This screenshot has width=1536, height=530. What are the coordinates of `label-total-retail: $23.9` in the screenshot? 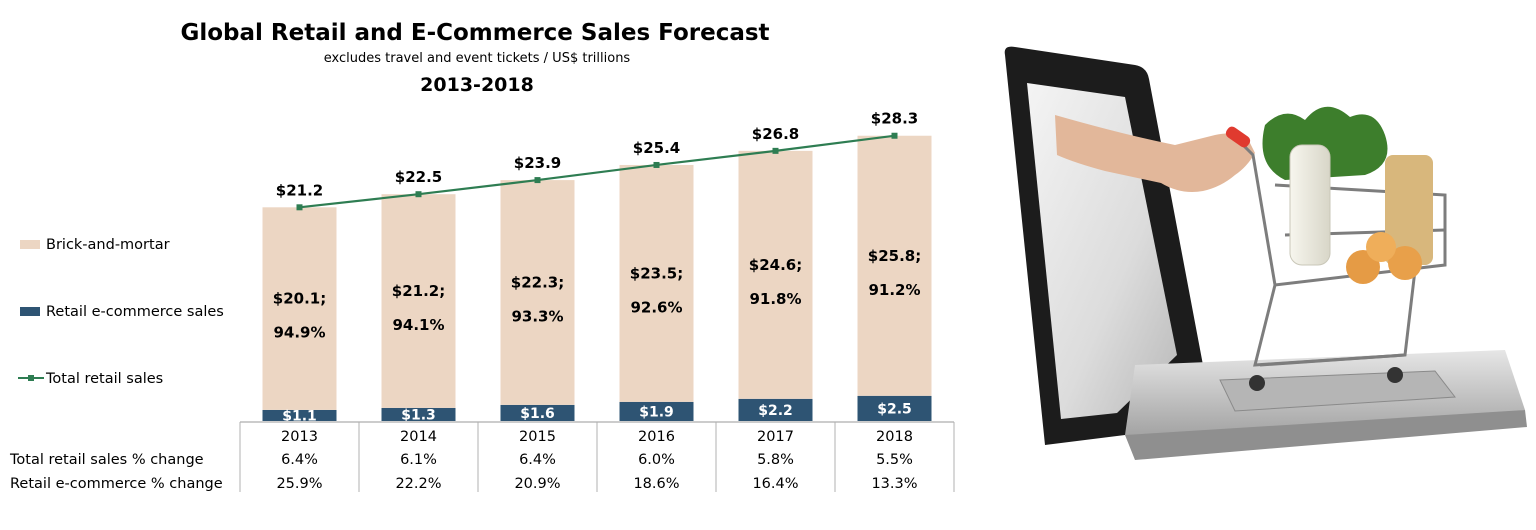 It's located at (537, 163).